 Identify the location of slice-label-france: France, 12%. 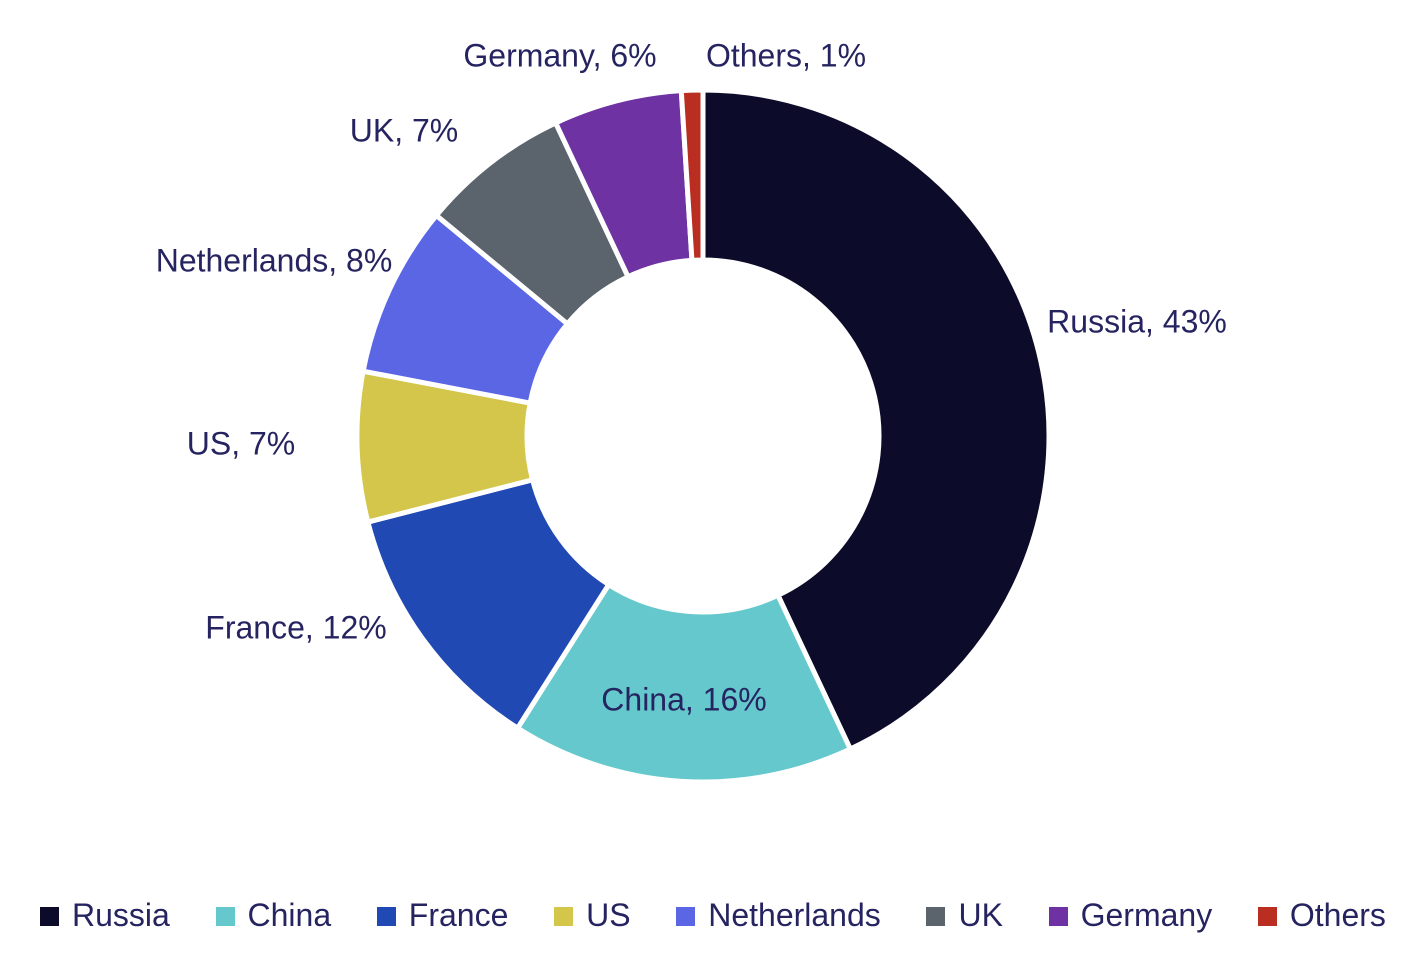
(296, 627).